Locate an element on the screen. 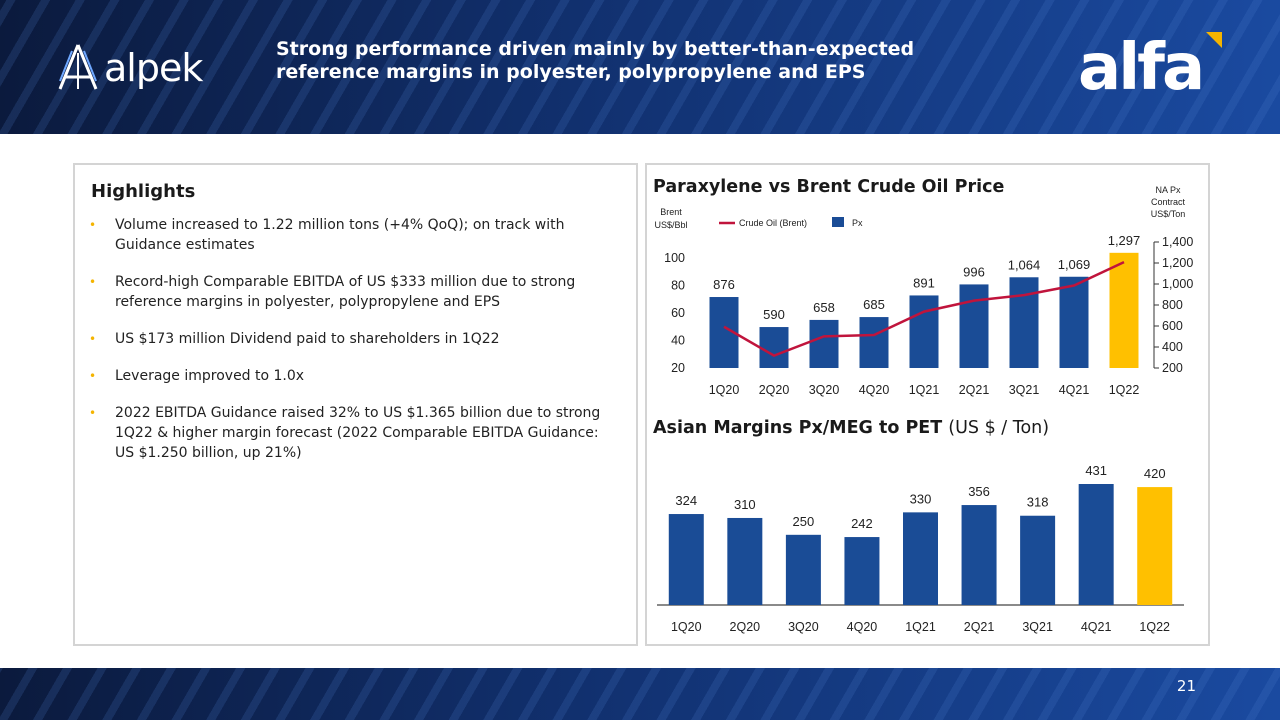  alfa-logo-accent-icon is located at coordinates (1214, 40).